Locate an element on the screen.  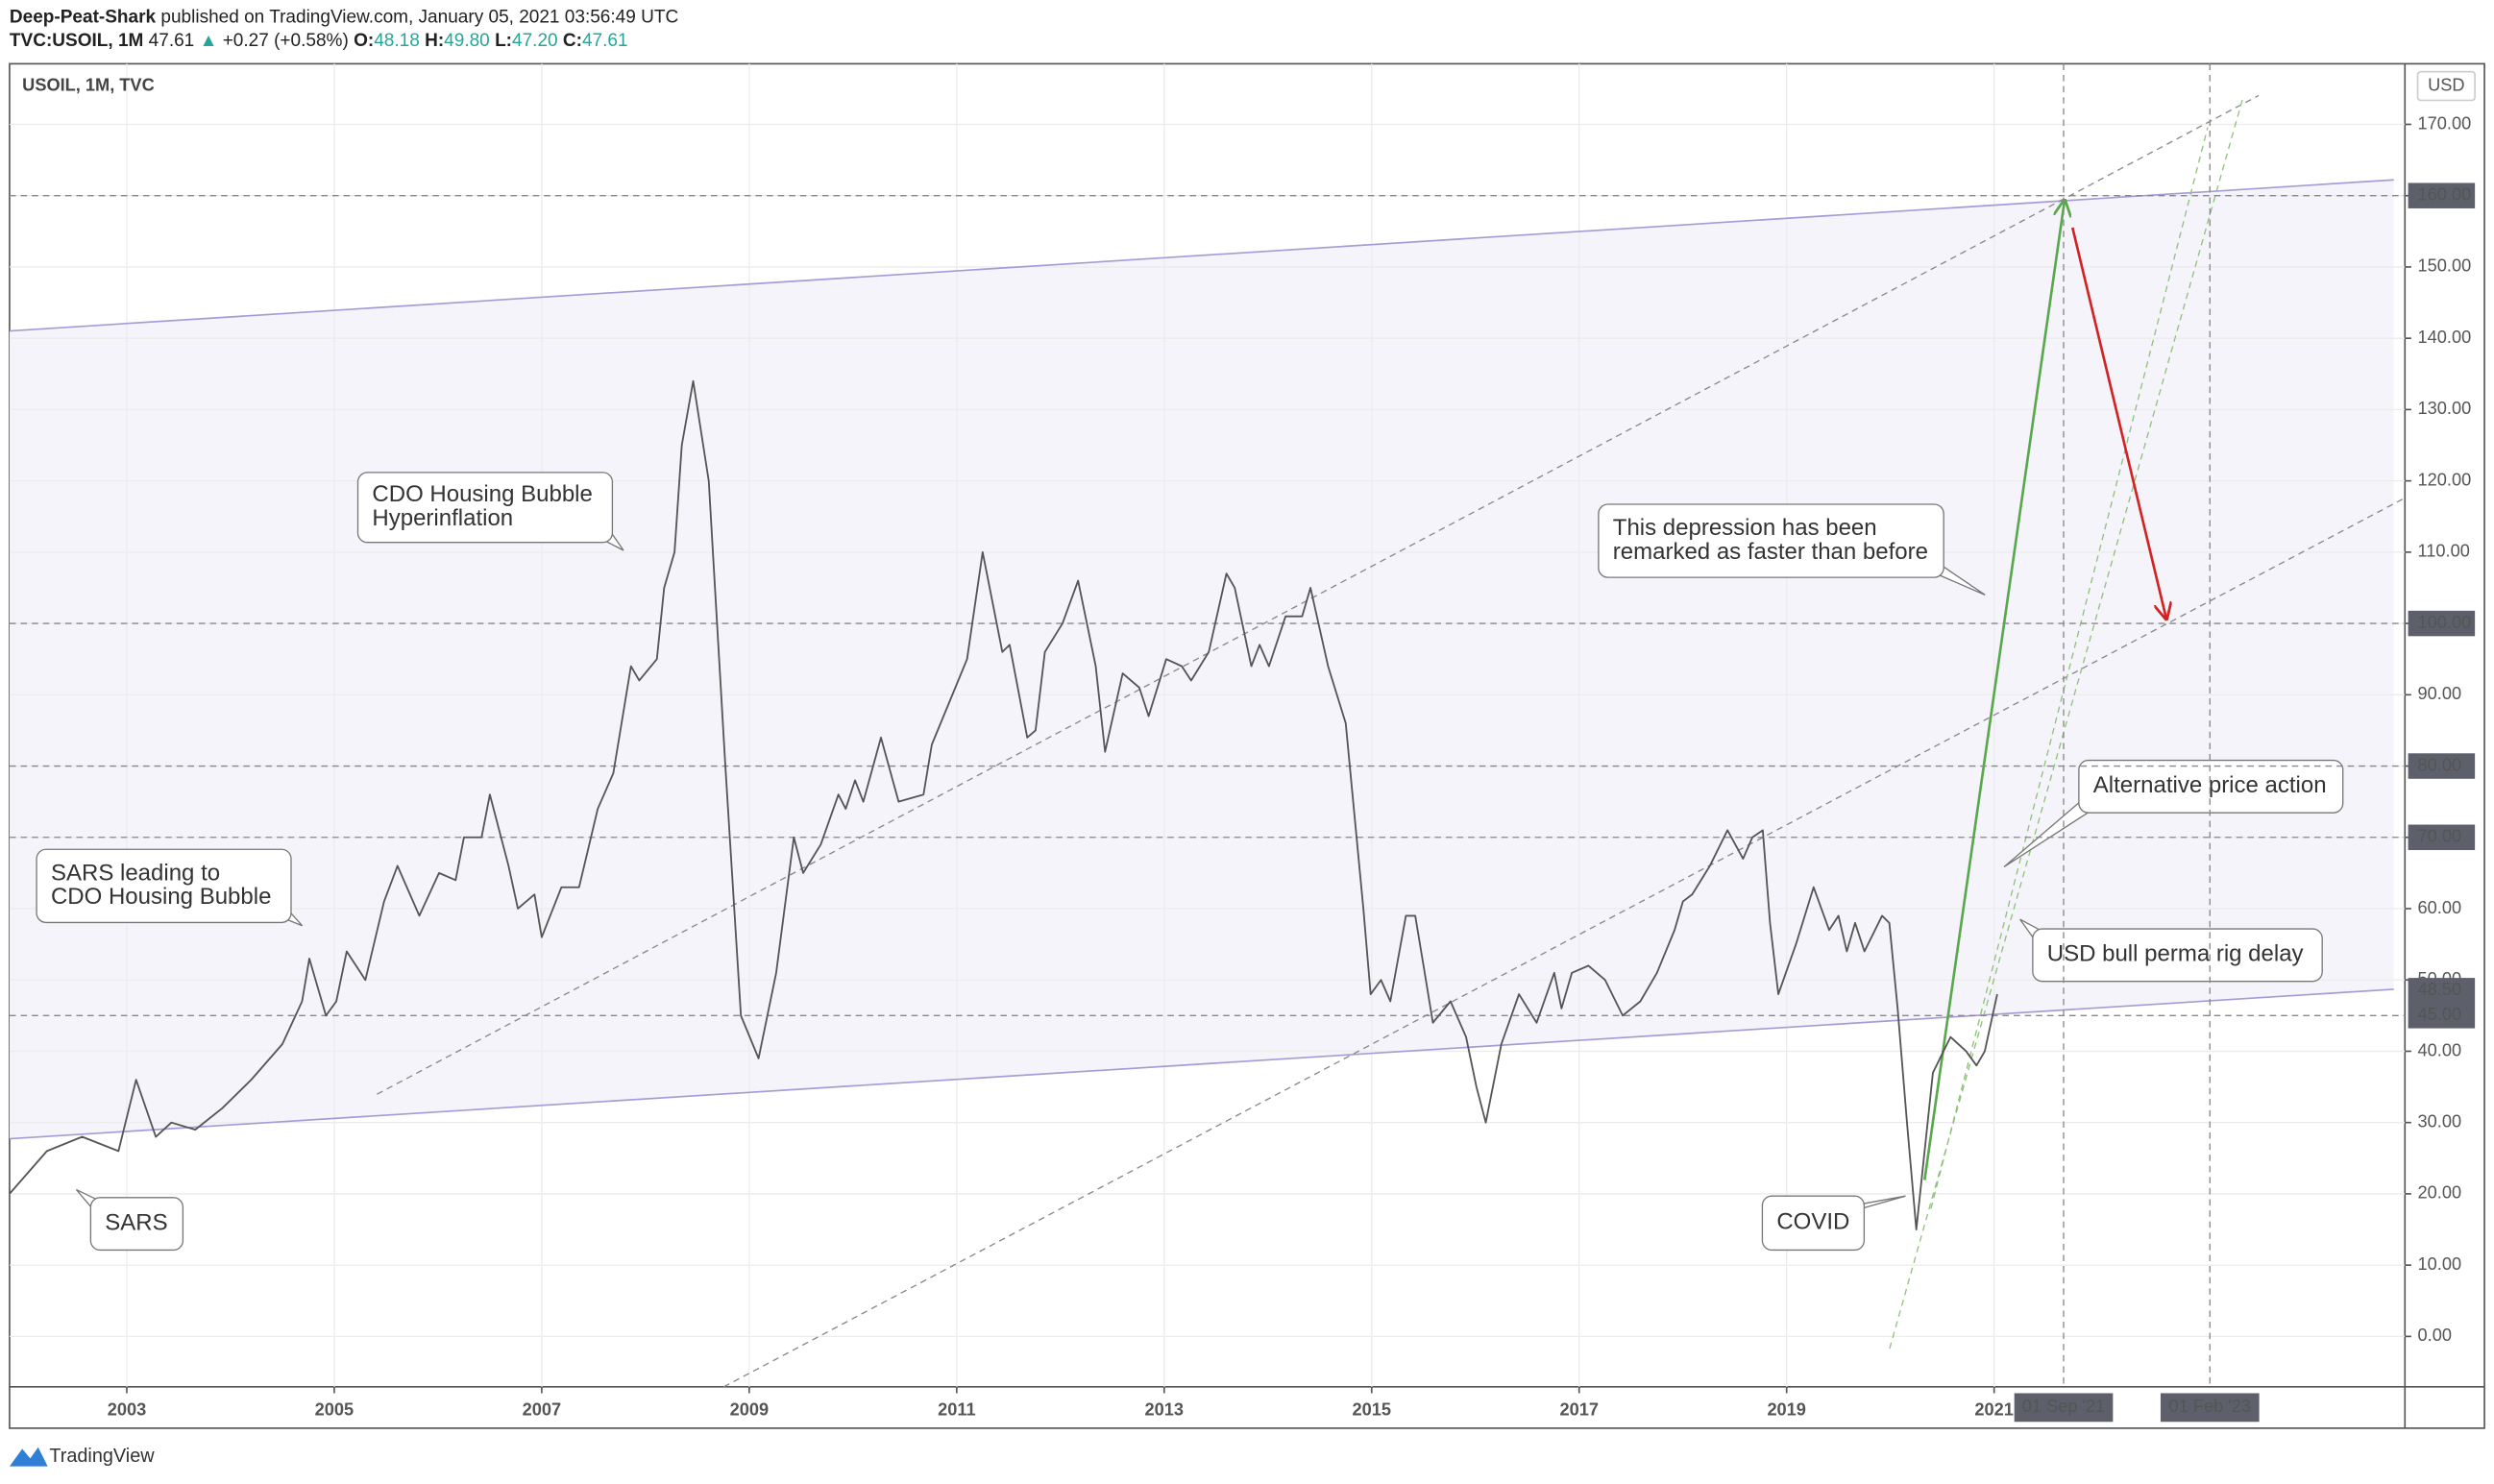
callout: USD bull perma rig delay is located at coordinates (2171, 950).